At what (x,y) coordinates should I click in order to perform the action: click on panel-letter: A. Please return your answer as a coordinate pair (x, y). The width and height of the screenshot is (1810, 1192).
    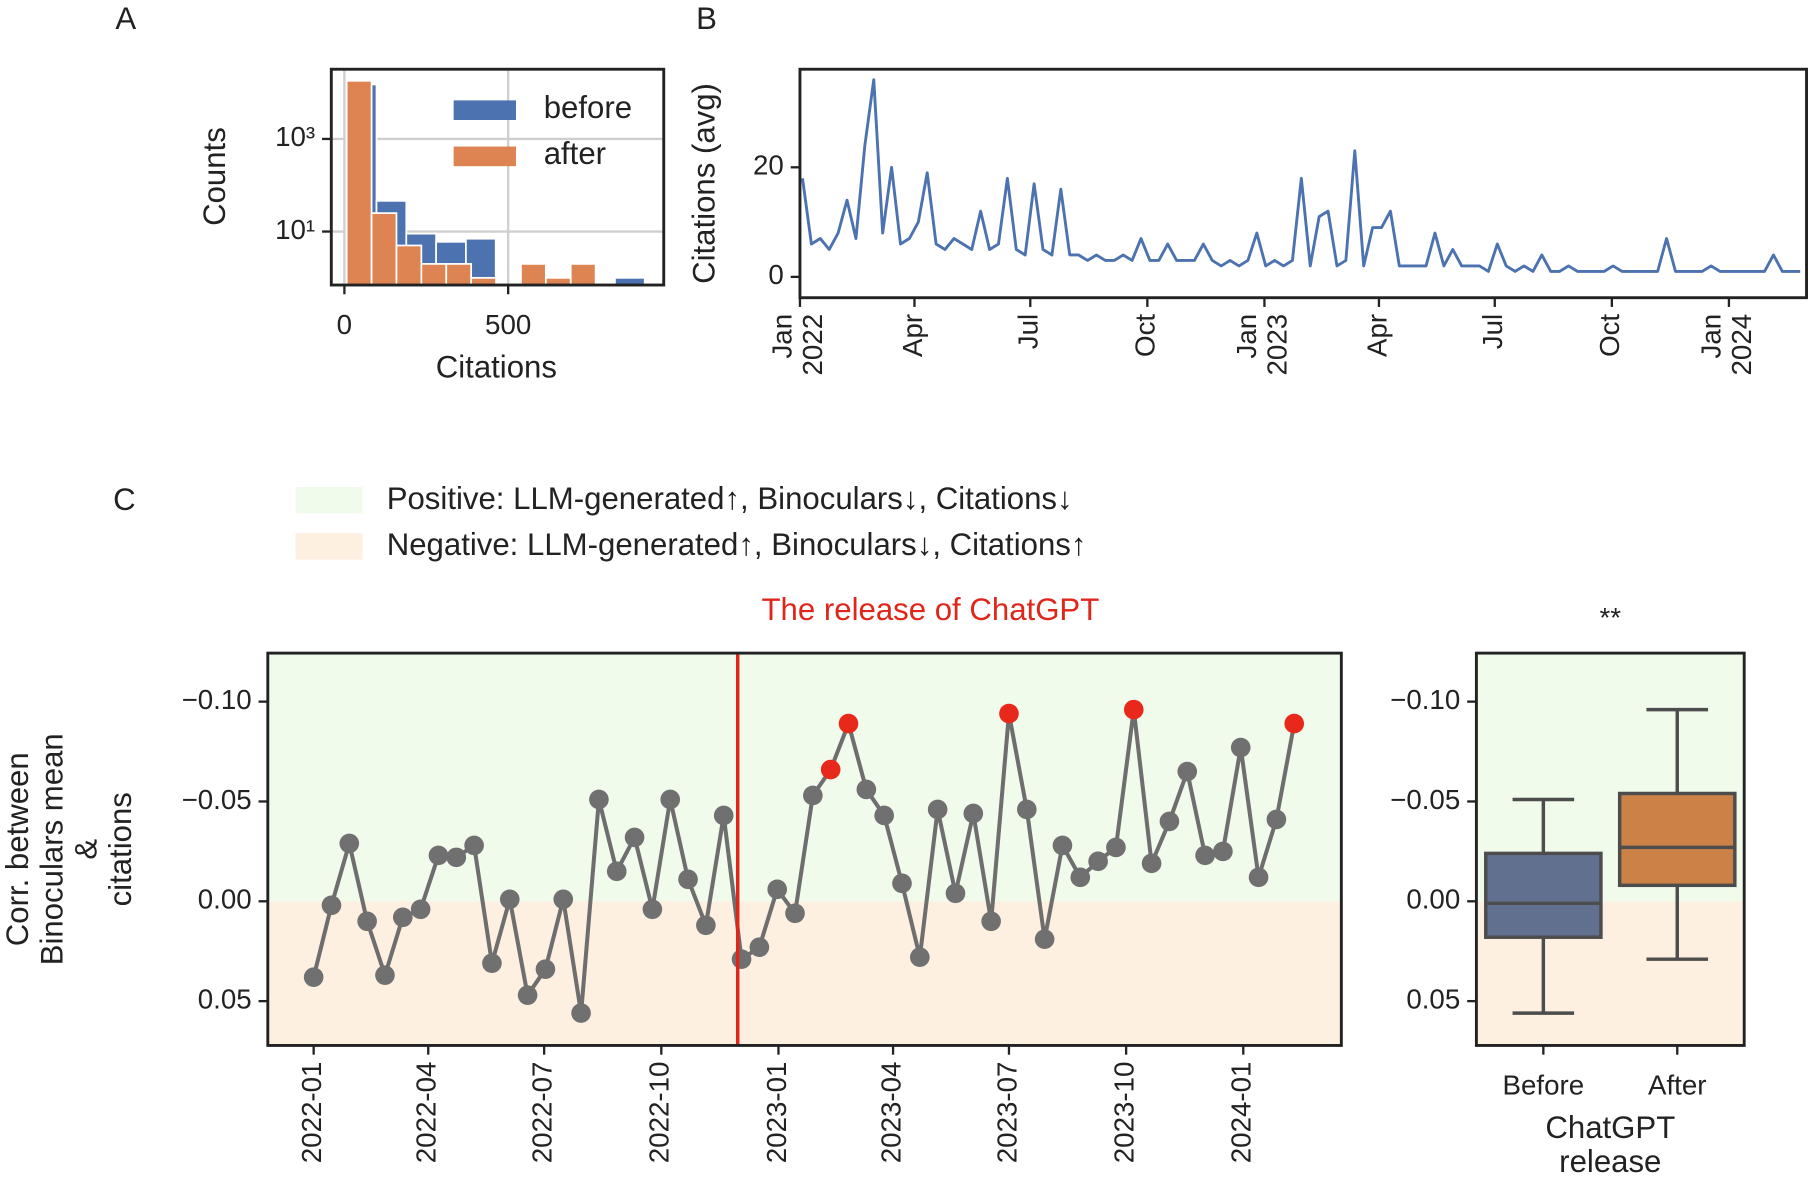
    Looking at the image, I should click on (125, 18).